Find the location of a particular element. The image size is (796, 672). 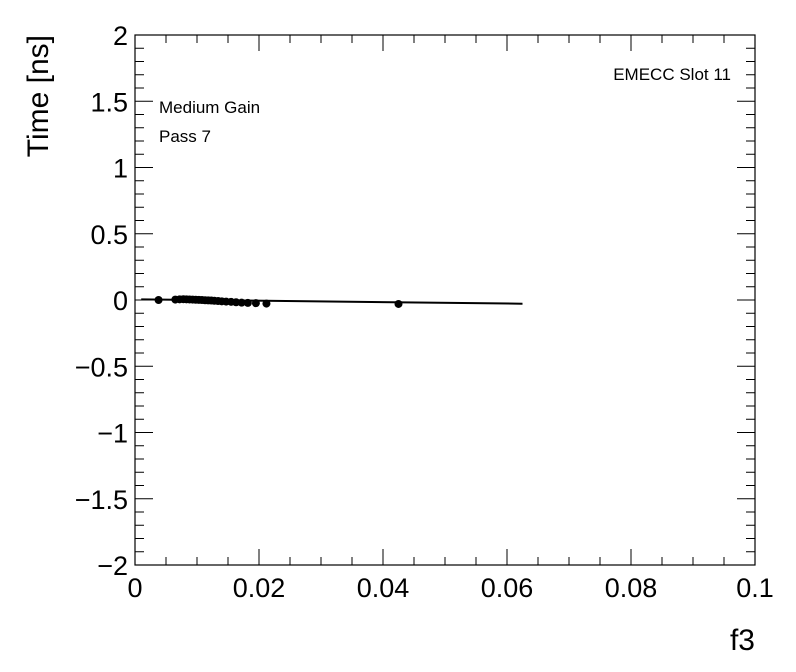

x-tick-label: 0.08 is located at coordinates (631, 588).